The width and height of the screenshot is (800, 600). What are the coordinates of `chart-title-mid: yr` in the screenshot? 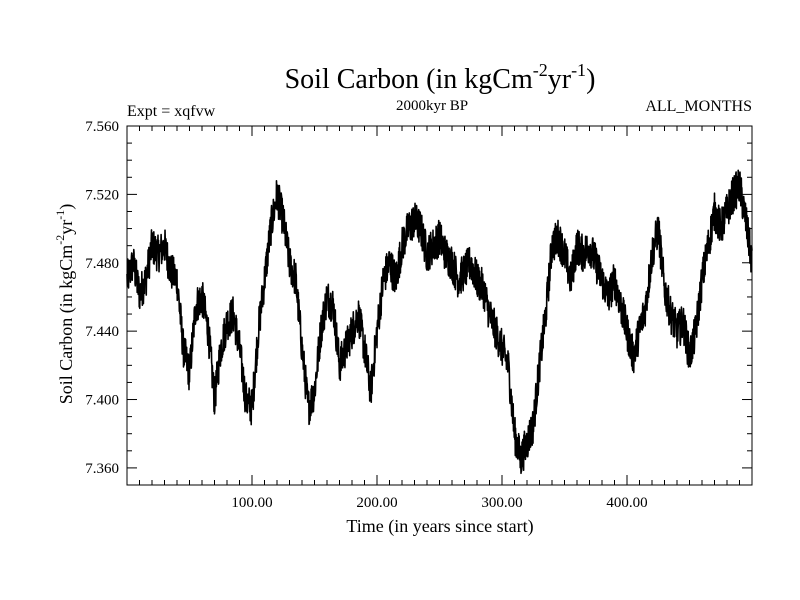 It's located at (560, 79).